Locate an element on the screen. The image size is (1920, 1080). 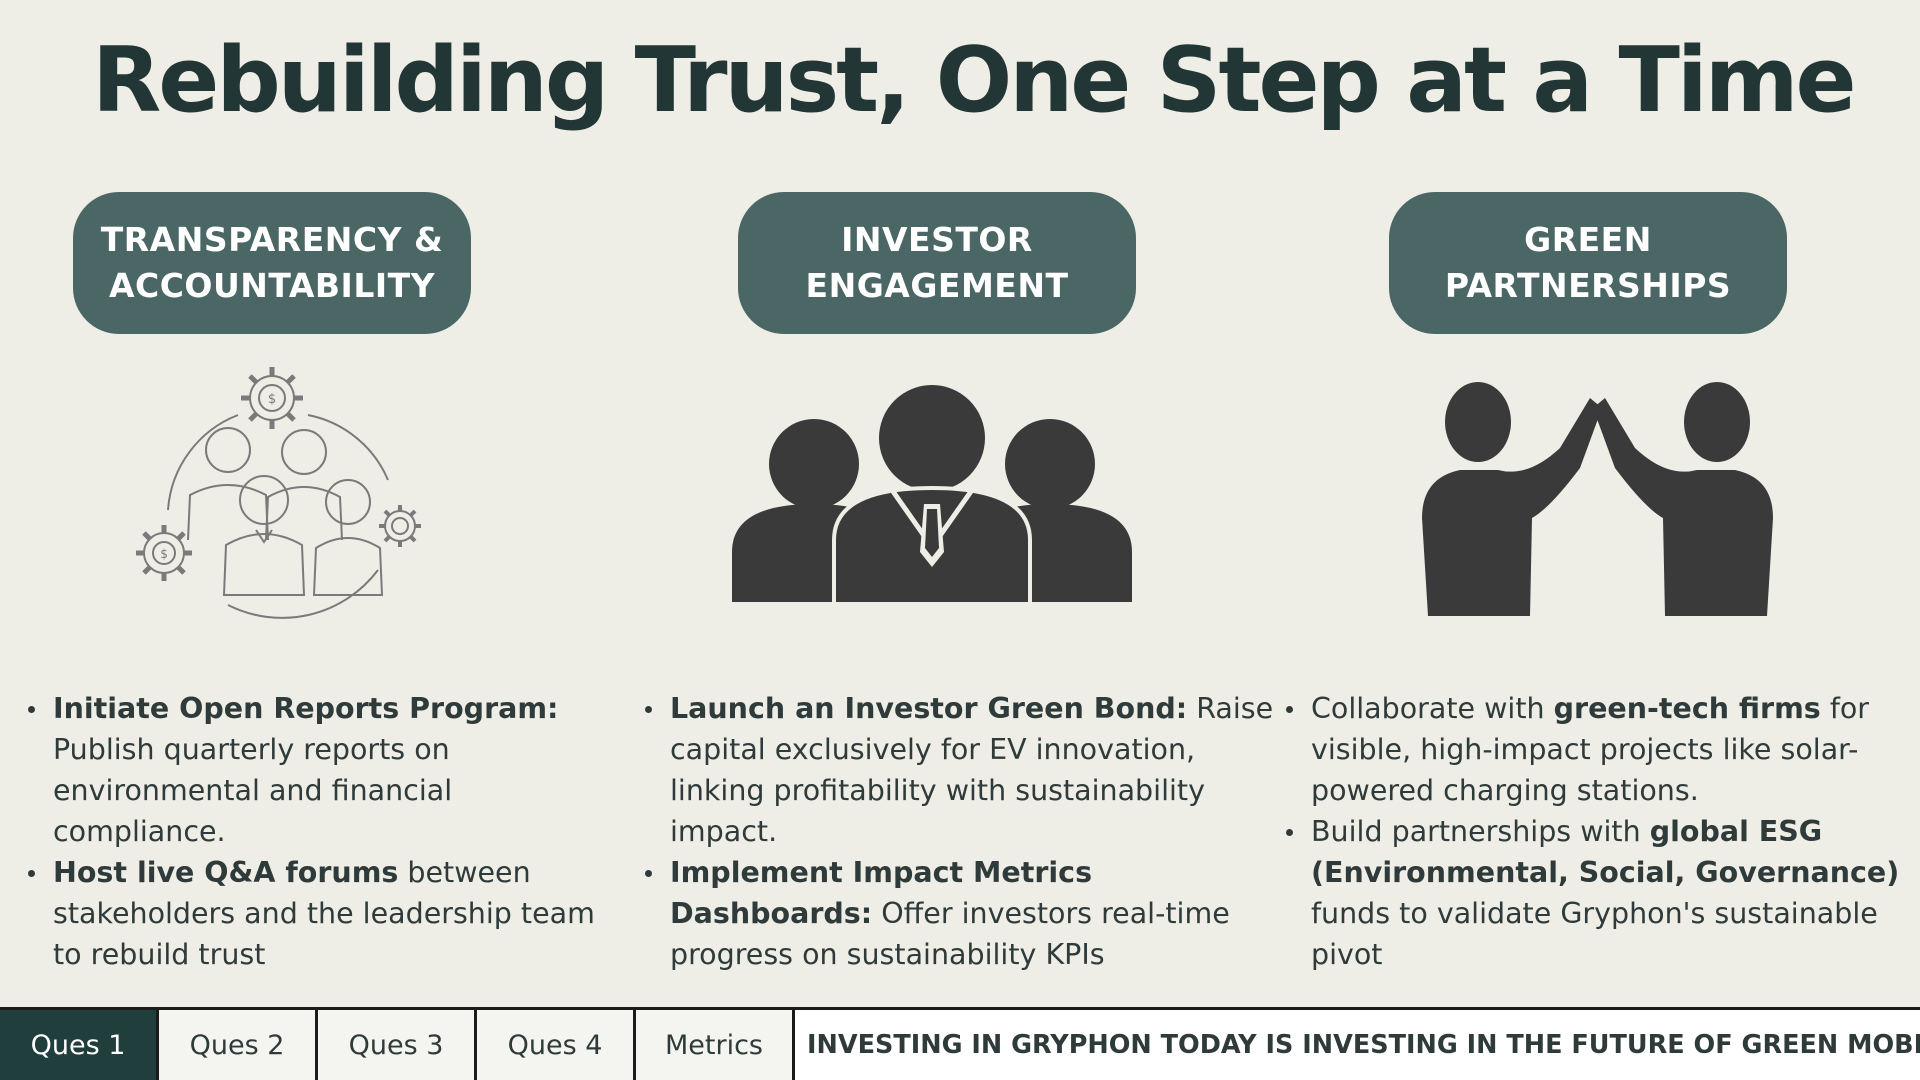
tab-ques-4: Ques 4 is located at coordinates (556, 1045).